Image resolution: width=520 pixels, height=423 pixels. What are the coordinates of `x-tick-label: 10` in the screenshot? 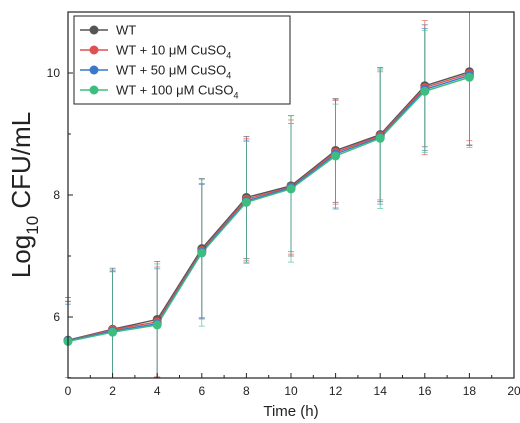 It's located at (291, 391).